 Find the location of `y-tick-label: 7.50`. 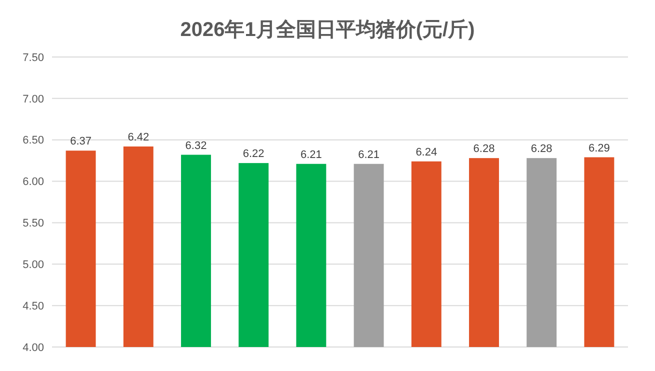

y-tick-label: 7.50 is located at coordinates (33, 58).